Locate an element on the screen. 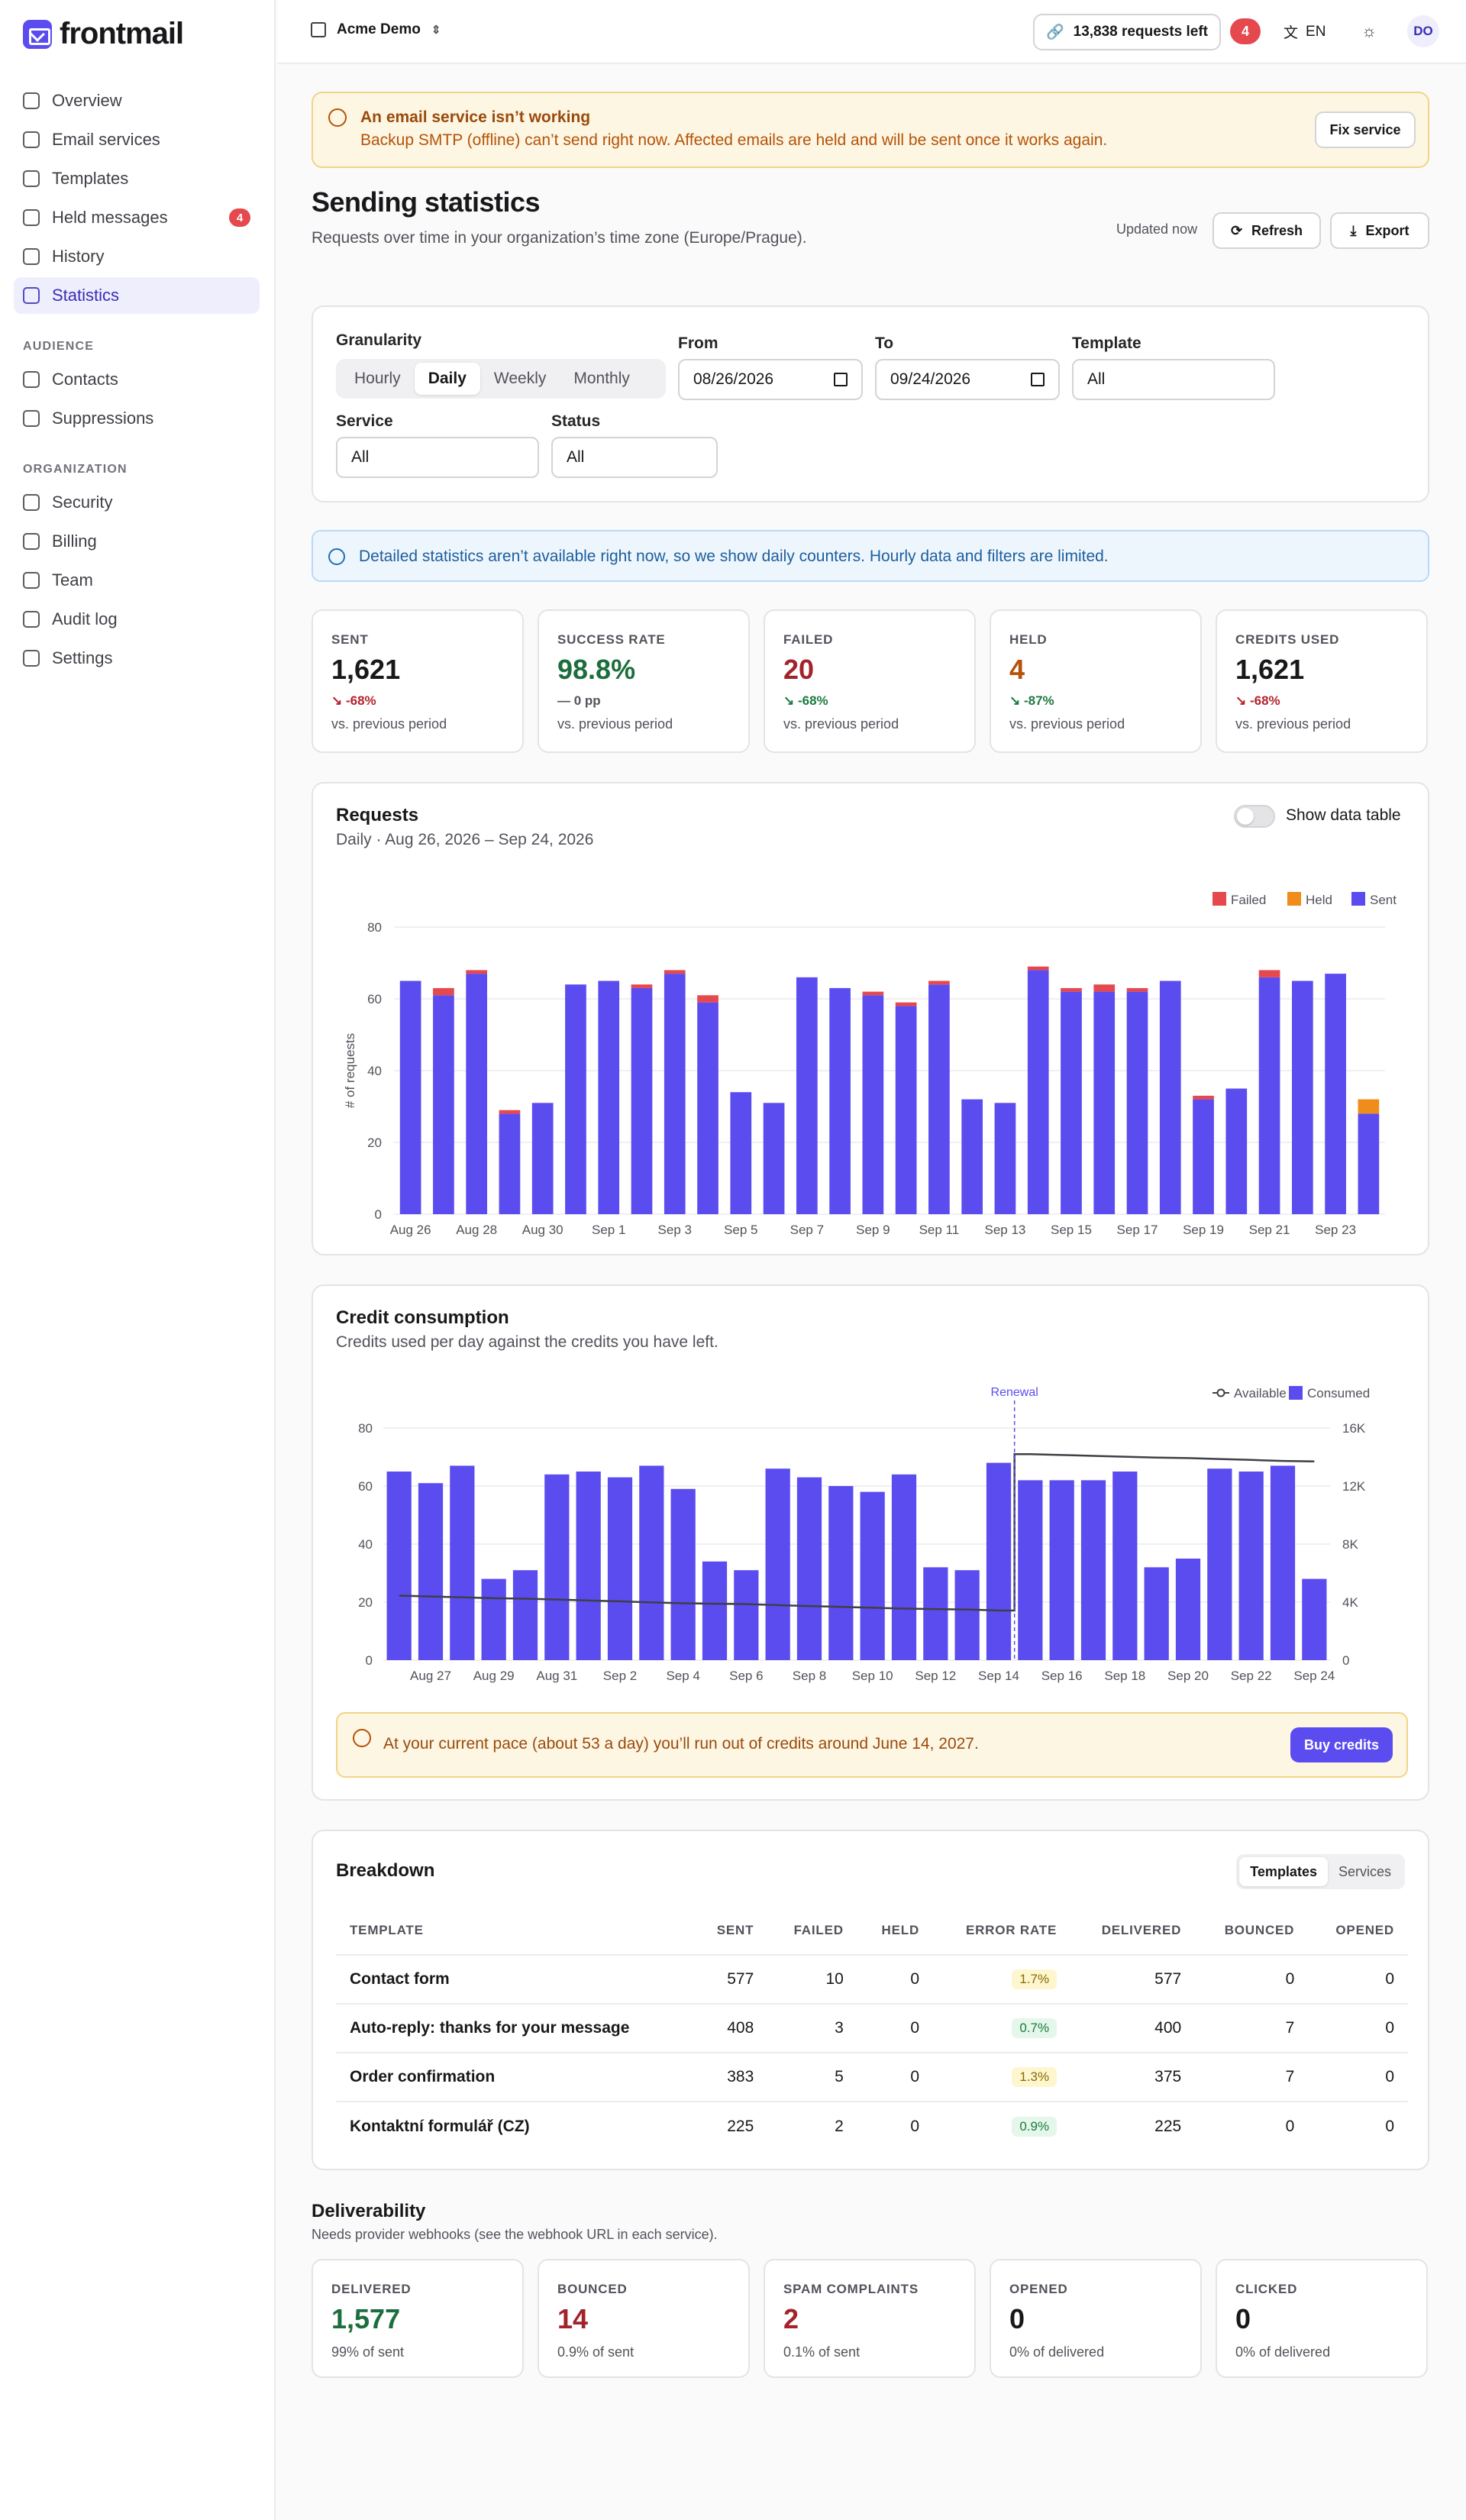  sidebar-item-audit-log: Audit log is located at coordinates (137, 619).